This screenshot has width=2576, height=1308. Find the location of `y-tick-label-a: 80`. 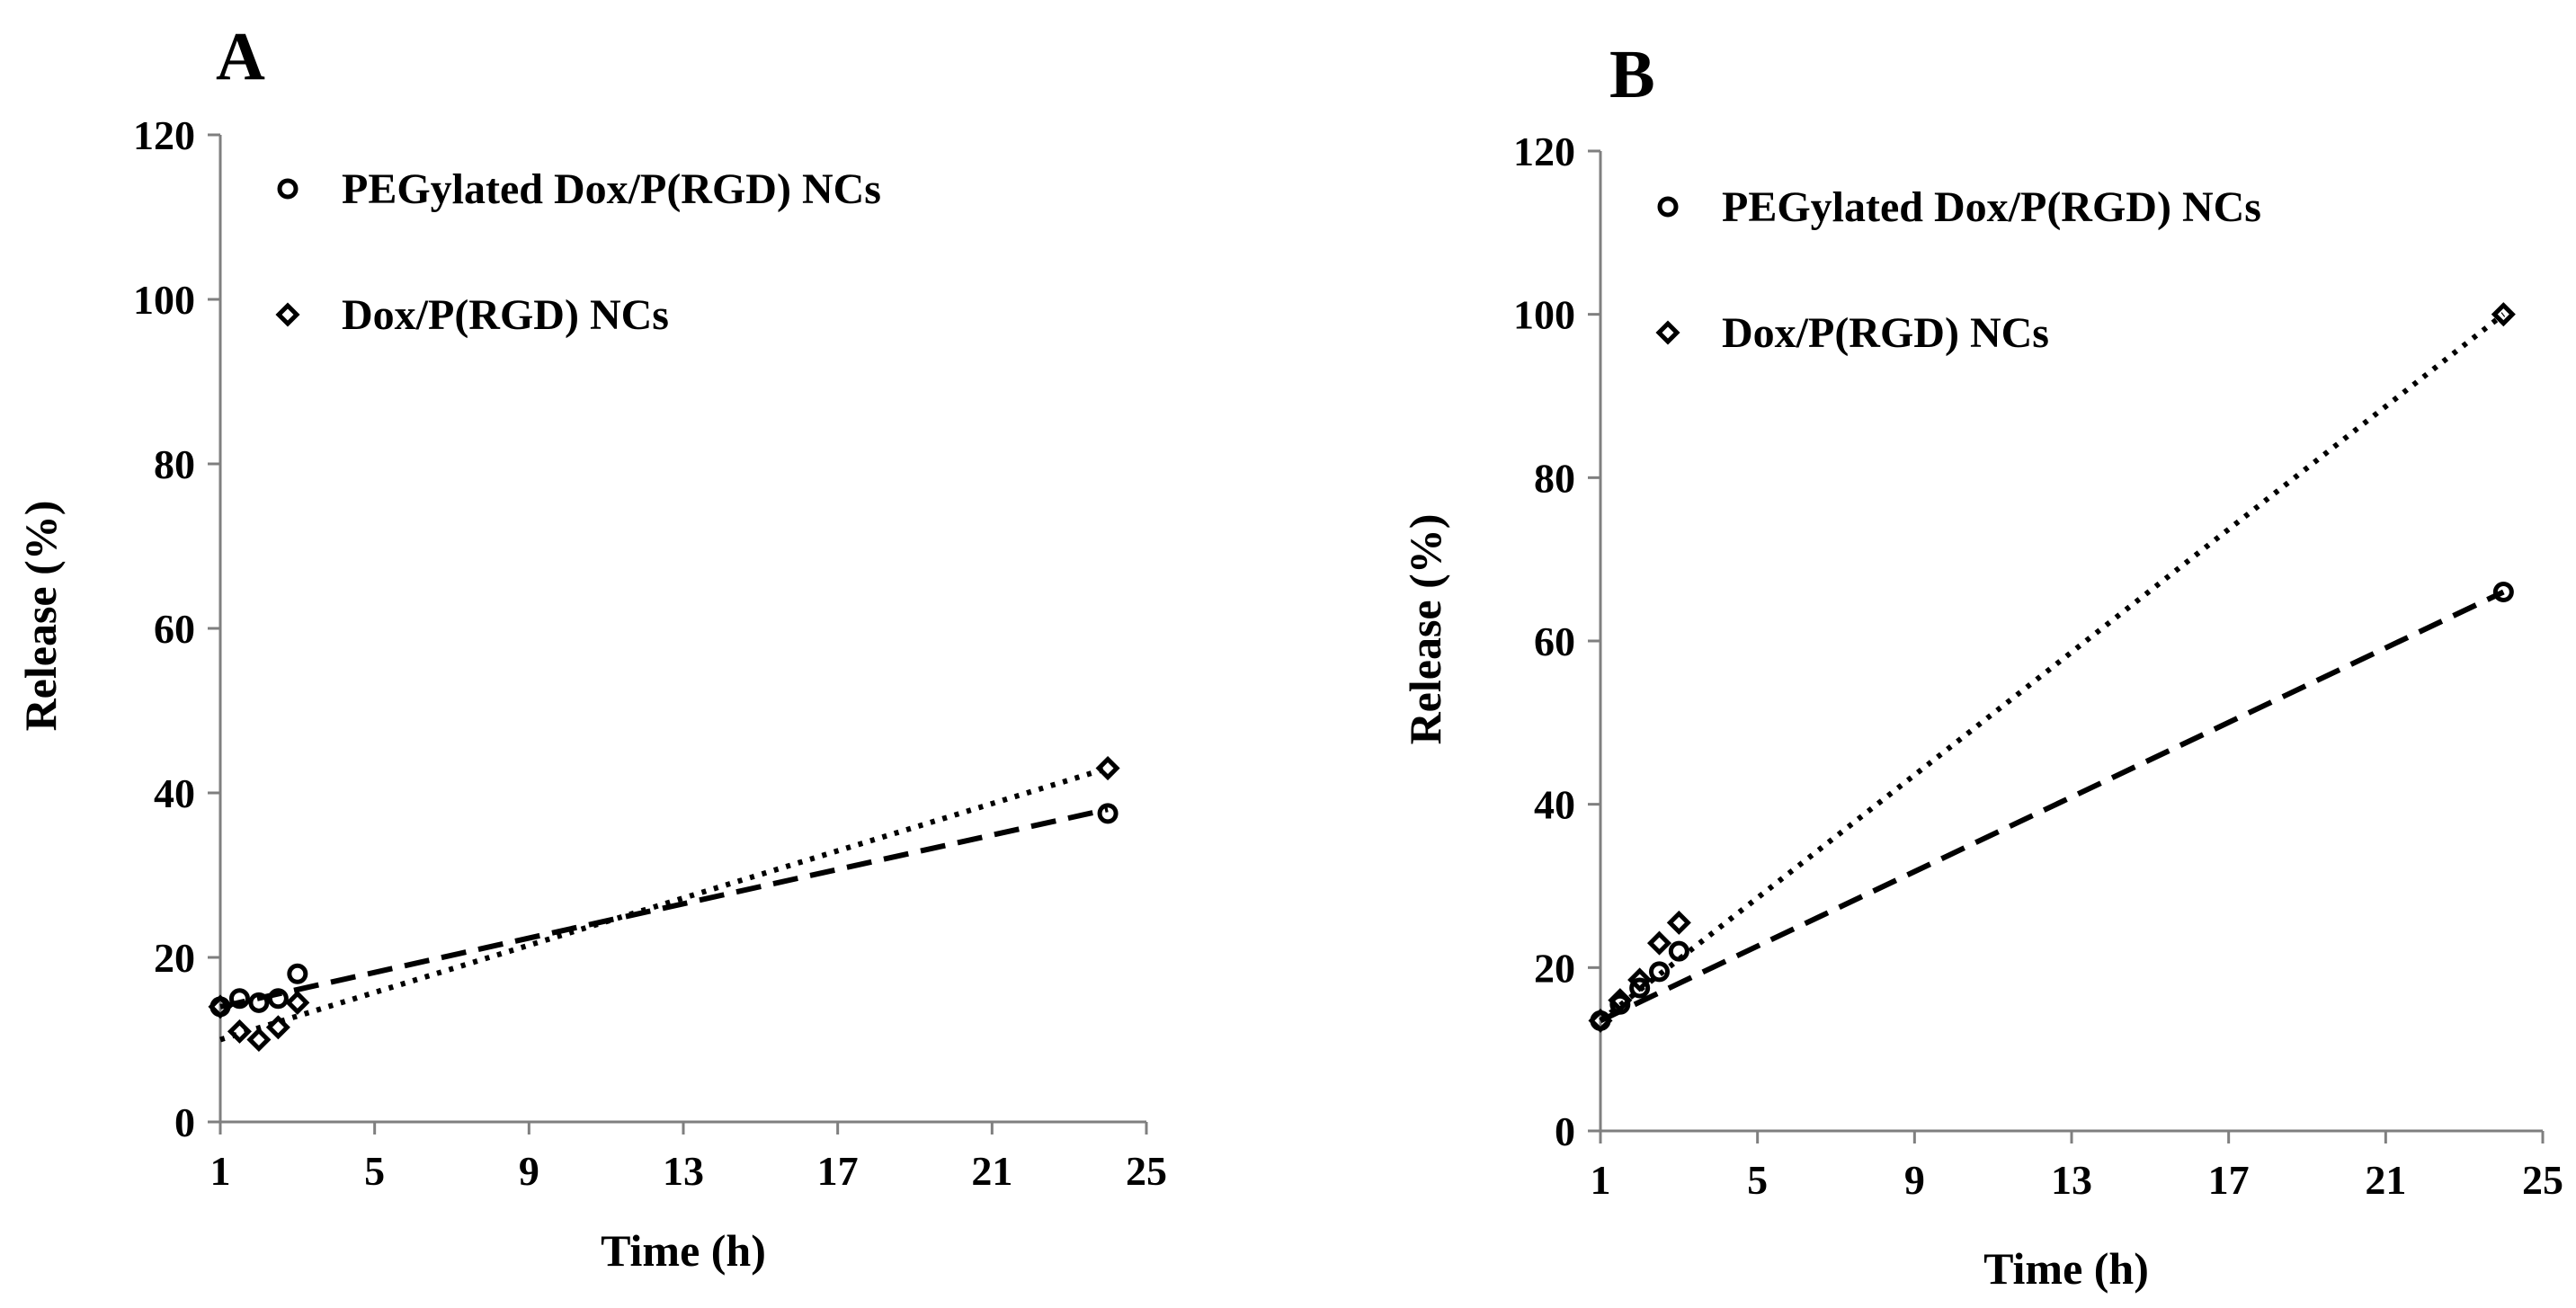

y-tick-label-a: 80 is located at coordinates (175, 464).